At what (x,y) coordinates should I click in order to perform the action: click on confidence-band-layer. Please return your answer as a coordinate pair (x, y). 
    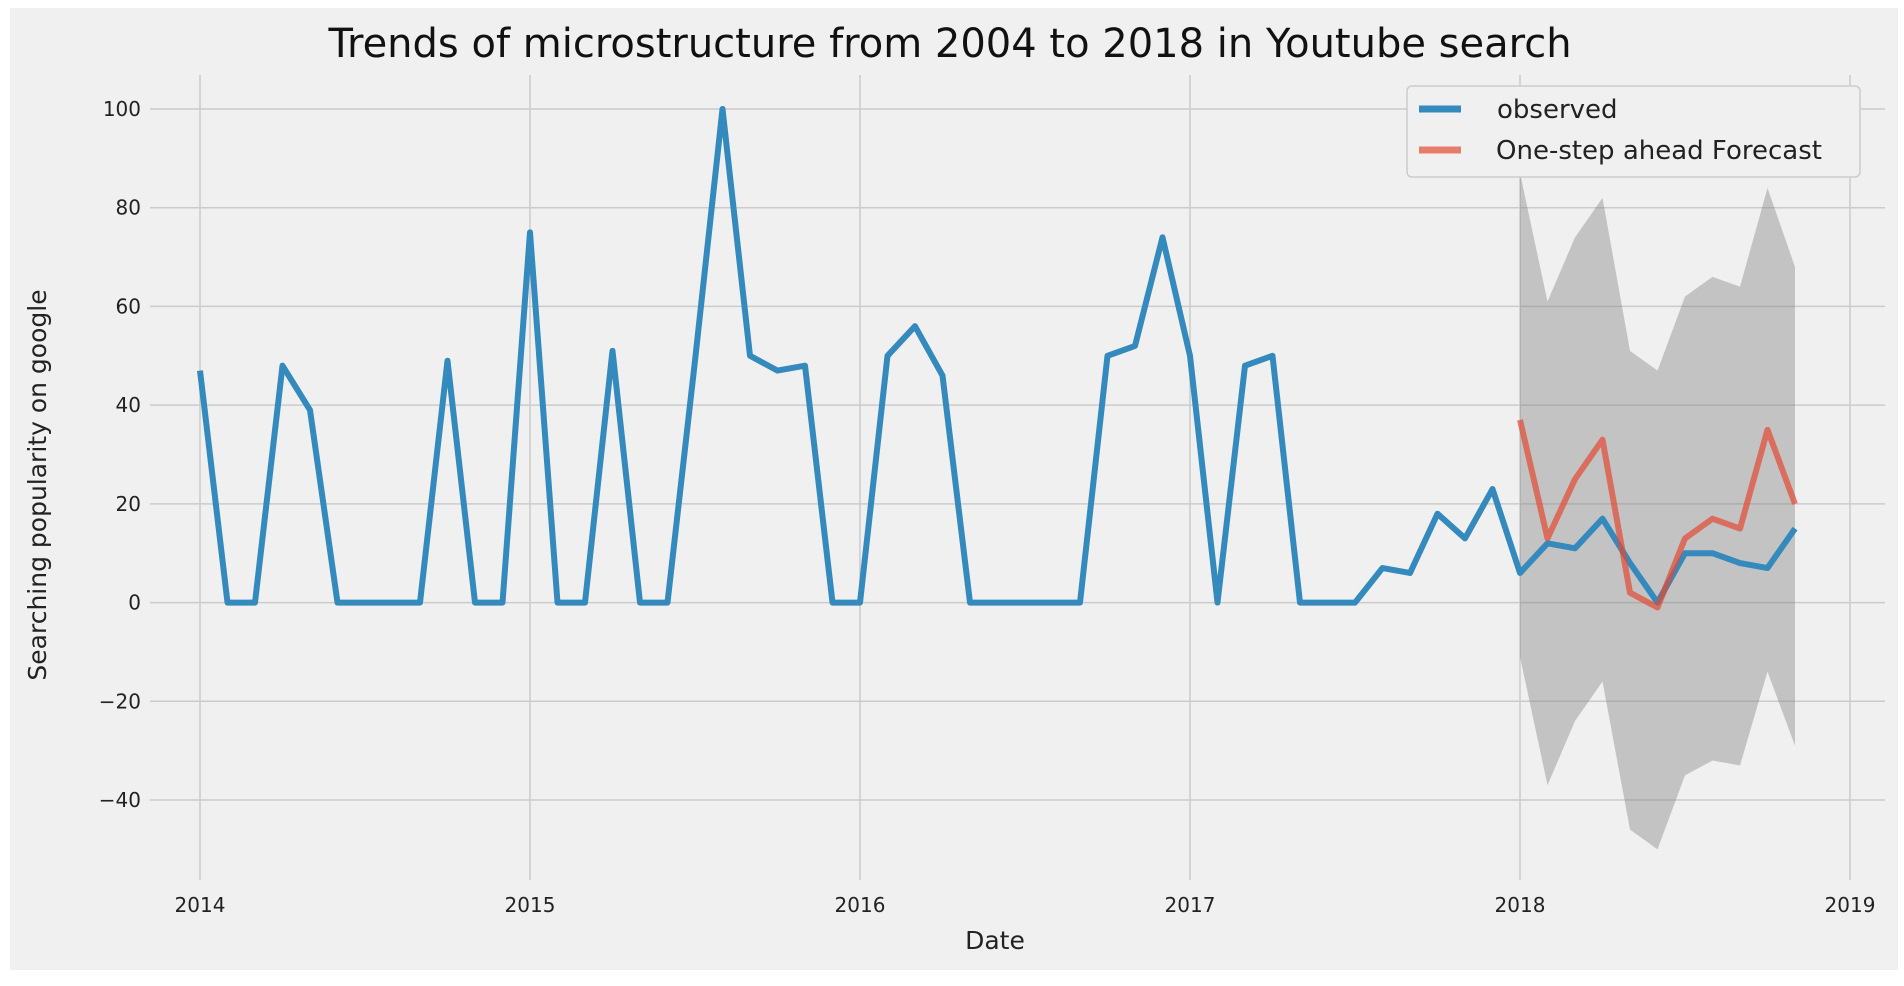
    Looking at the image, I should click on (1657, 511).